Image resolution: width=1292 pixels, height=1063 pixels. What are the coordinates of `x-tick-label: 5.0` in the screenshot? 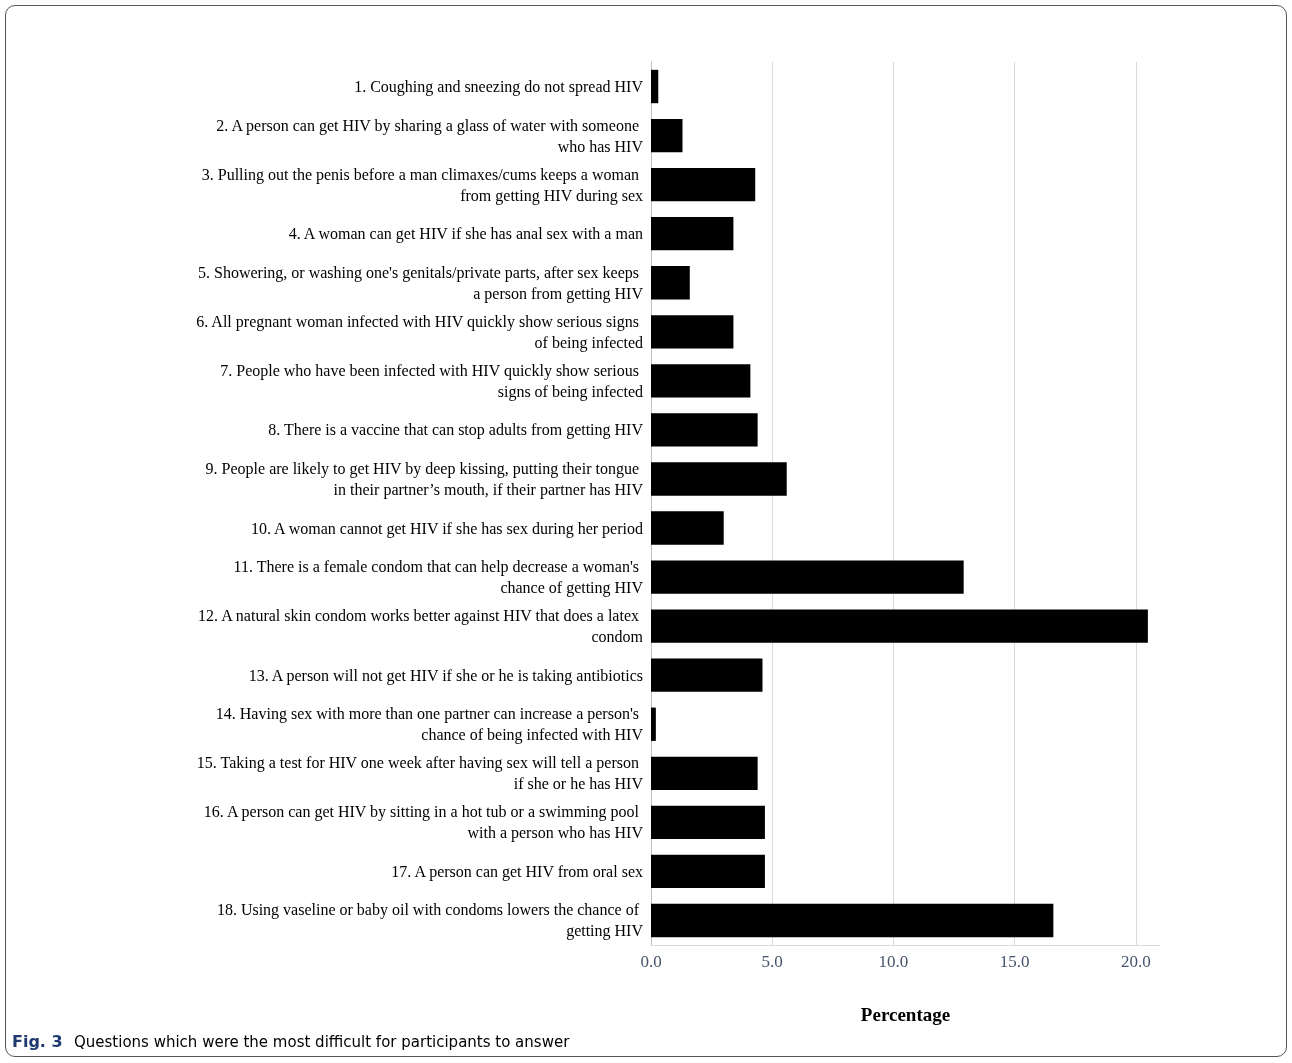 It's located at (772, 961).